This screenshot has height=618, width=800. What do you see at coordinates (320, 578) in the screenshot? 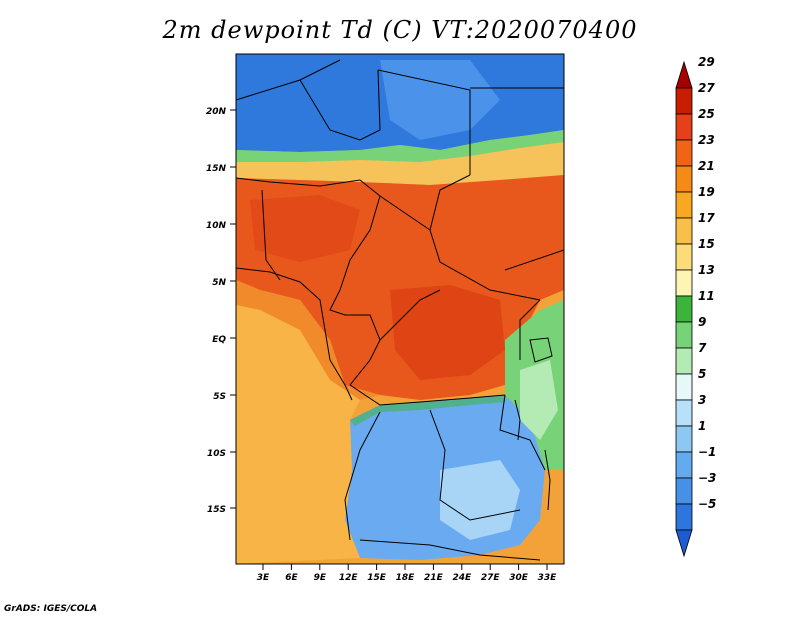
I see `lon-label: 9E` at bounding box center [320, 578].